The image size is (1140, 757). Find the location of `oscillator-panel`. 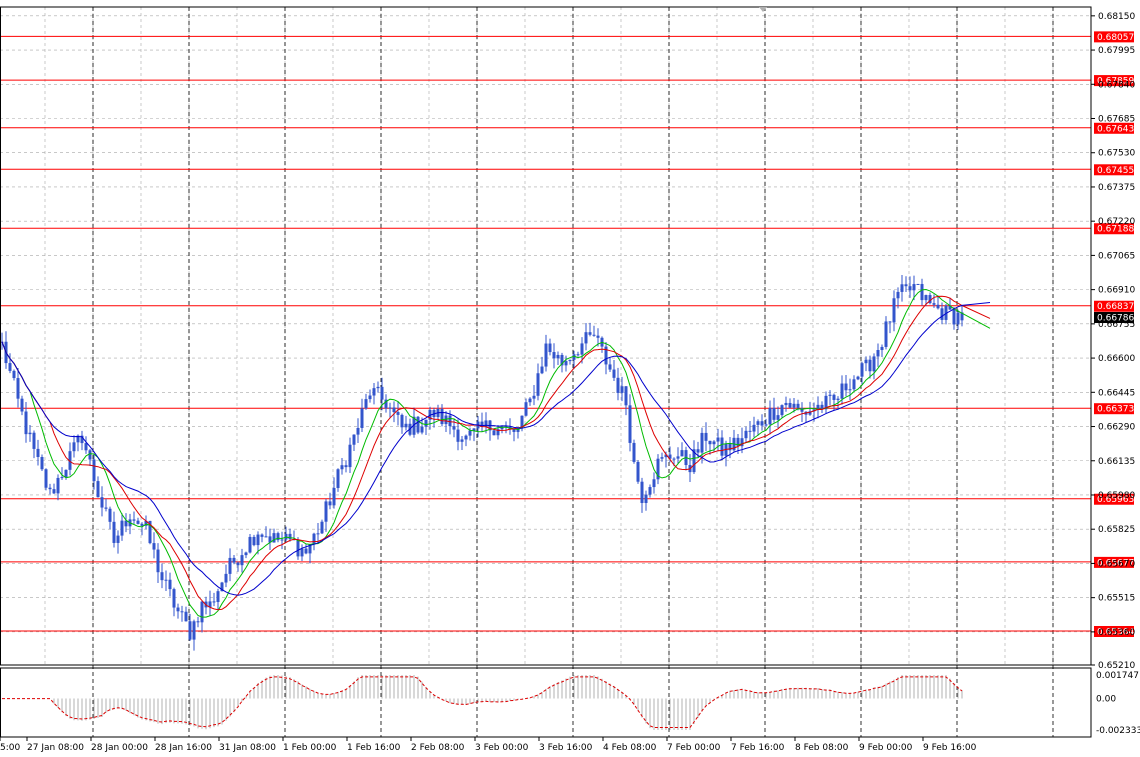

oscillator-panel is located at coordinates (482, 702).